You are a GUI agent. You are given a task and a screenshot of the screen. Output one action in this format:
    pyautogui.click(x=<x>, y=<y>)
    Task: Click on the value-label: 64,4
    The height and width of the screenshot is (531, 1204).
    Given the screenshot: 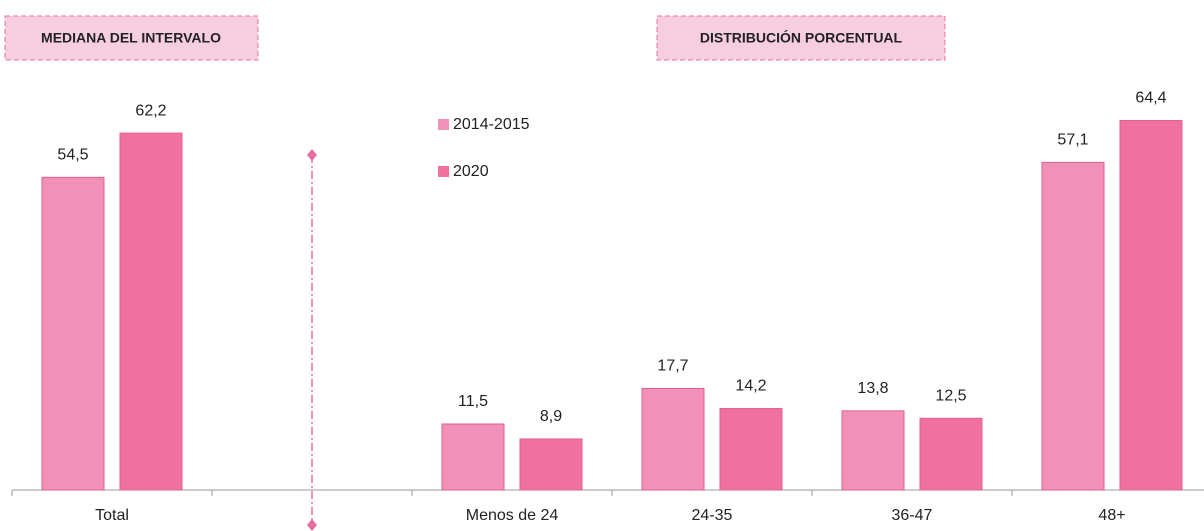 What is the action you would take?
    pyautogui.click(x=1150, y=98)
    